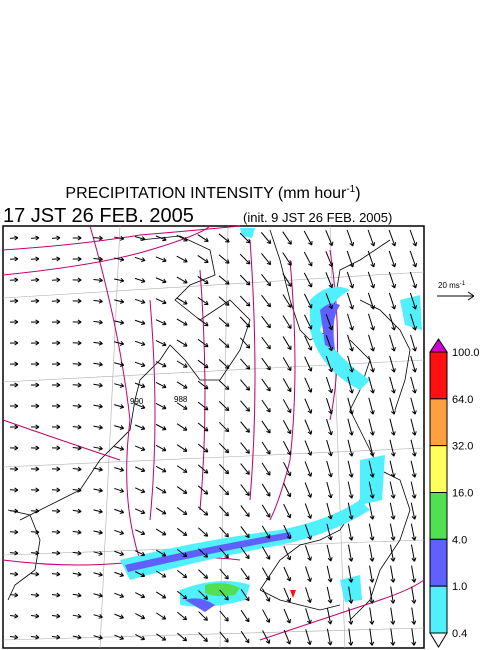 The width and height of the screenshot is (500, 650). What do you see at coordinates (462, 494) in the screenshot?
I see `colorbar-label: 16.0` at bounding box center [462, 494].